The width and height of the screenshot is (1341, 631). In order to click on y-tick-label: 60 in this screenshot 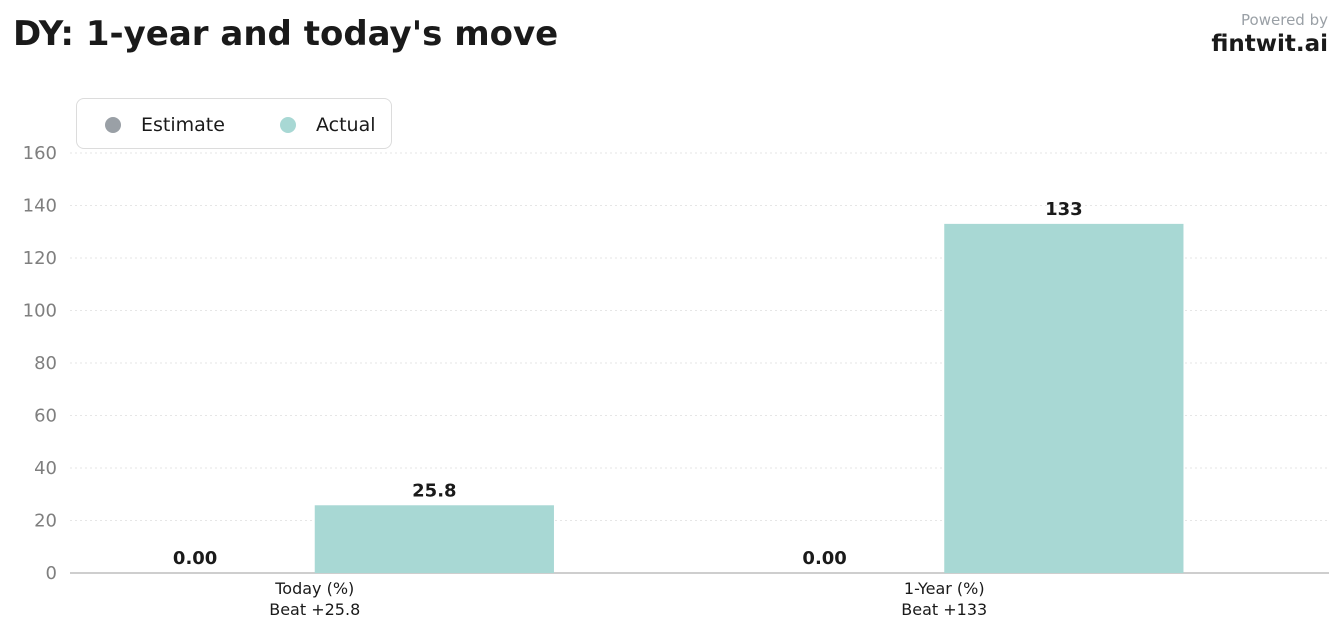, I will do `click(45, 416)`.